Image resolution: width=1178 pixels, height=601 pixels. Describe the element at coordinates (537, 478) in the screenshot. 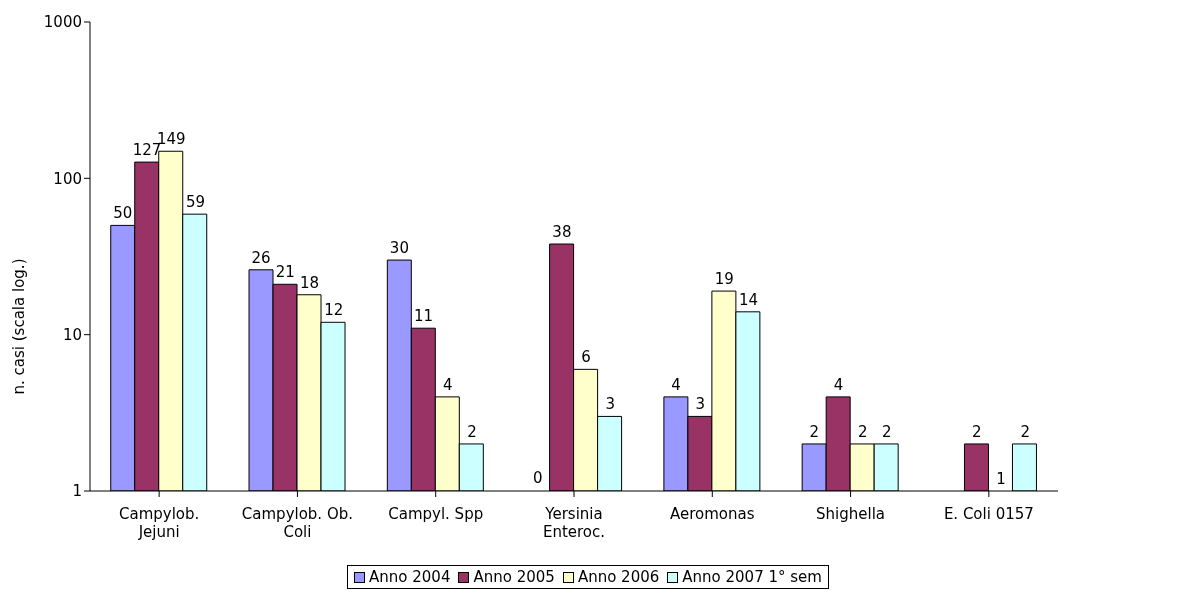

I see `text: 0` at that location.